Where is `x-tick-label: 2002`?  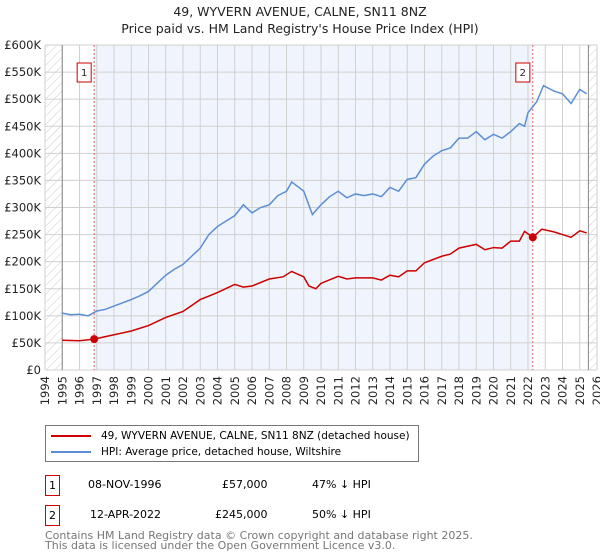 x-tick-label: 2002 is located at coordinates (183, 390).